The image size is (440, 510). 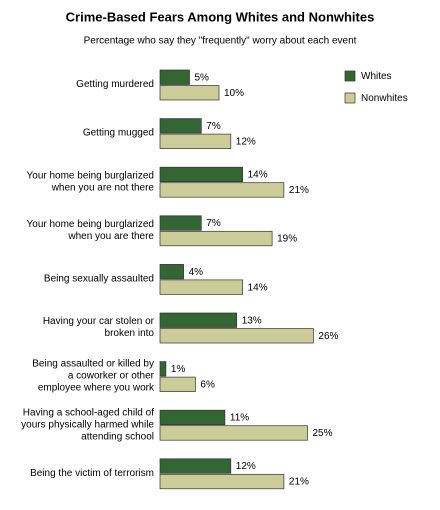 What do you see at coordinates (88, 412) in the screenshot?
I see `category-label: Having a school-aged child of` at bounding box center [88, 412].